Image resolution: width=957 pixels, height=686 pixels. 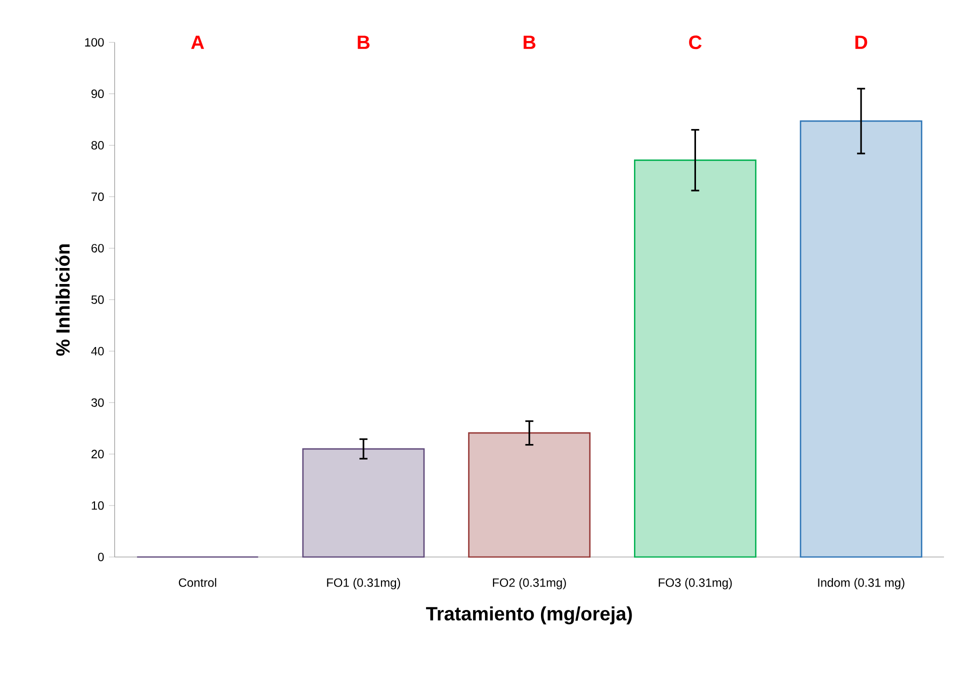 I want to click on y-tick-label: 10, so click(x=98, y=505).